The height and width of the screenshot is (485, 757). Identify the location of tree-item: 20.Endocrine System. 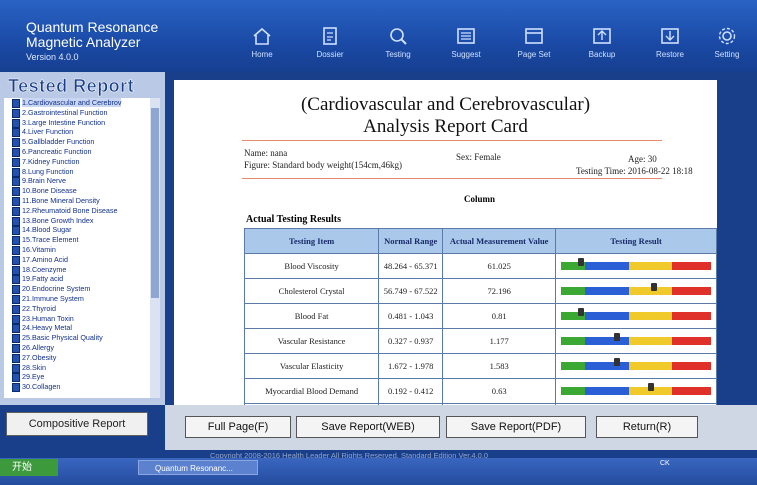
(77, 289).